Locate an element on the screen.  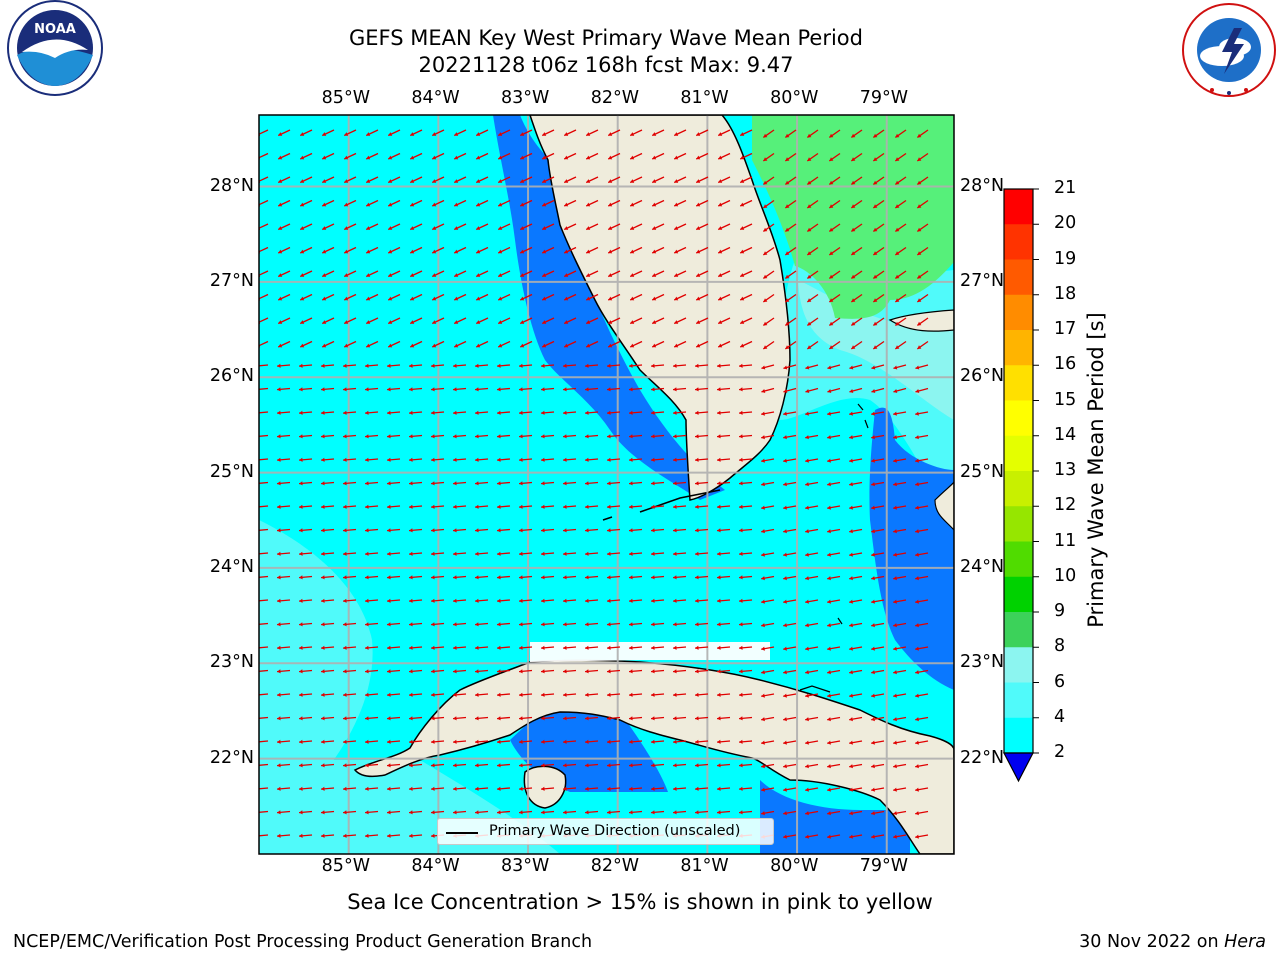
lon-label-bottom-3: 82°W is located at coordinates (615, 866).